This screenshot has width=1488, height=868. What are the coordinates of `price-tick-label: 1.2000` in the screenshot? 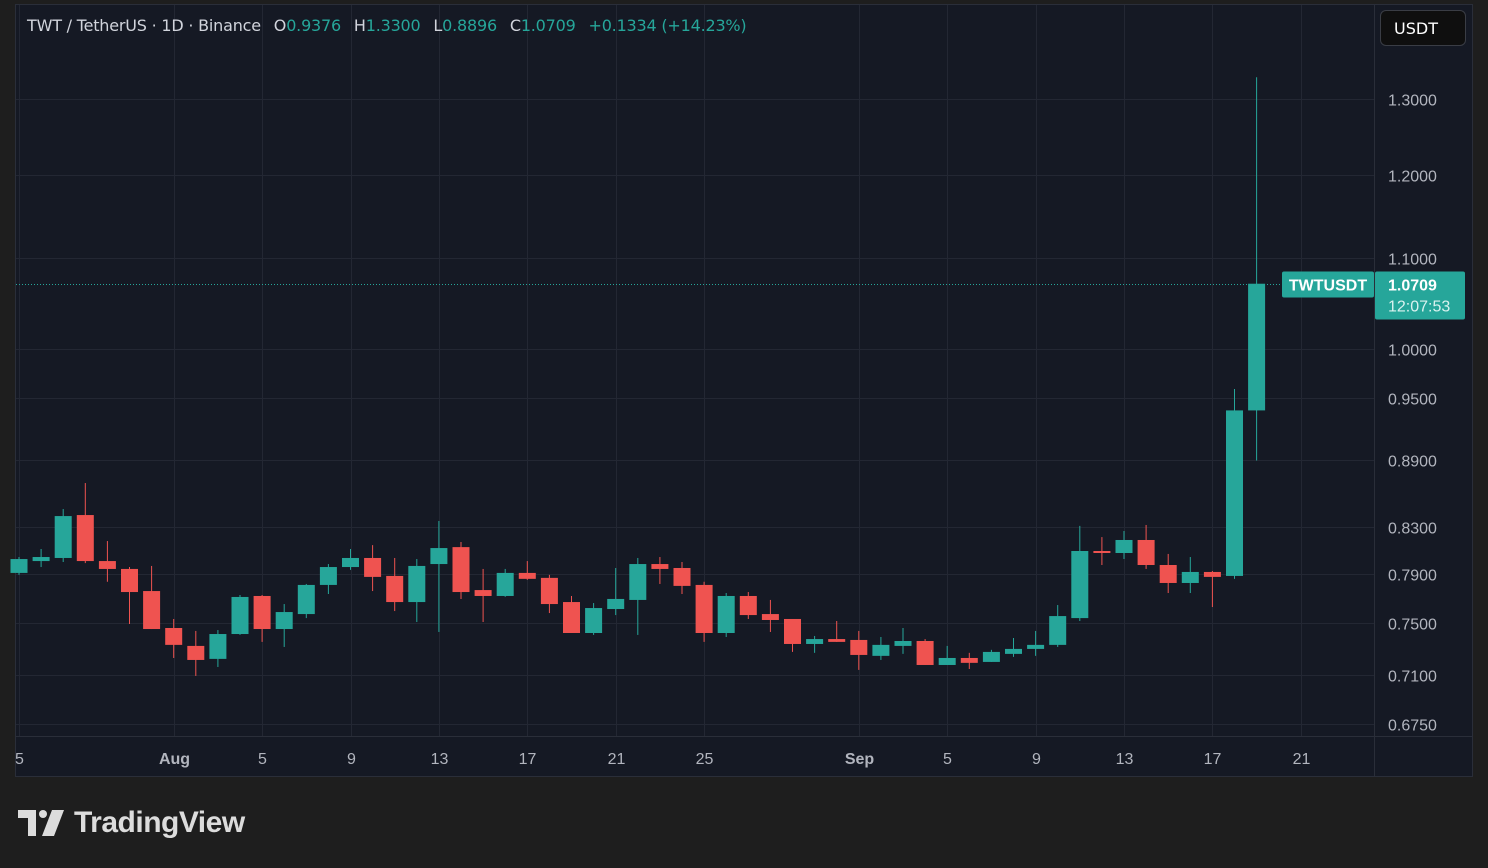 It's located at (1412, 177).